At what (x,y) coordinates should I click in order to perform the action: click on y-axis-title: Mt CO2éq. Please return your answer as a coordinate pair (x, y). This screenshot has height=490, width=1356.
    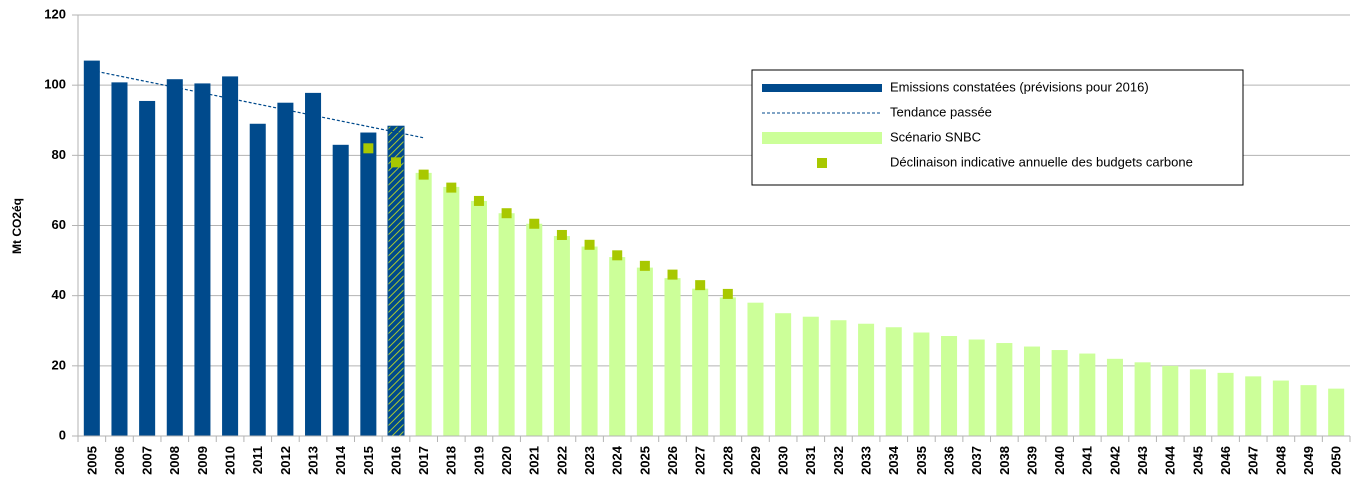
    Looking at the image, I should click on (17, 226).